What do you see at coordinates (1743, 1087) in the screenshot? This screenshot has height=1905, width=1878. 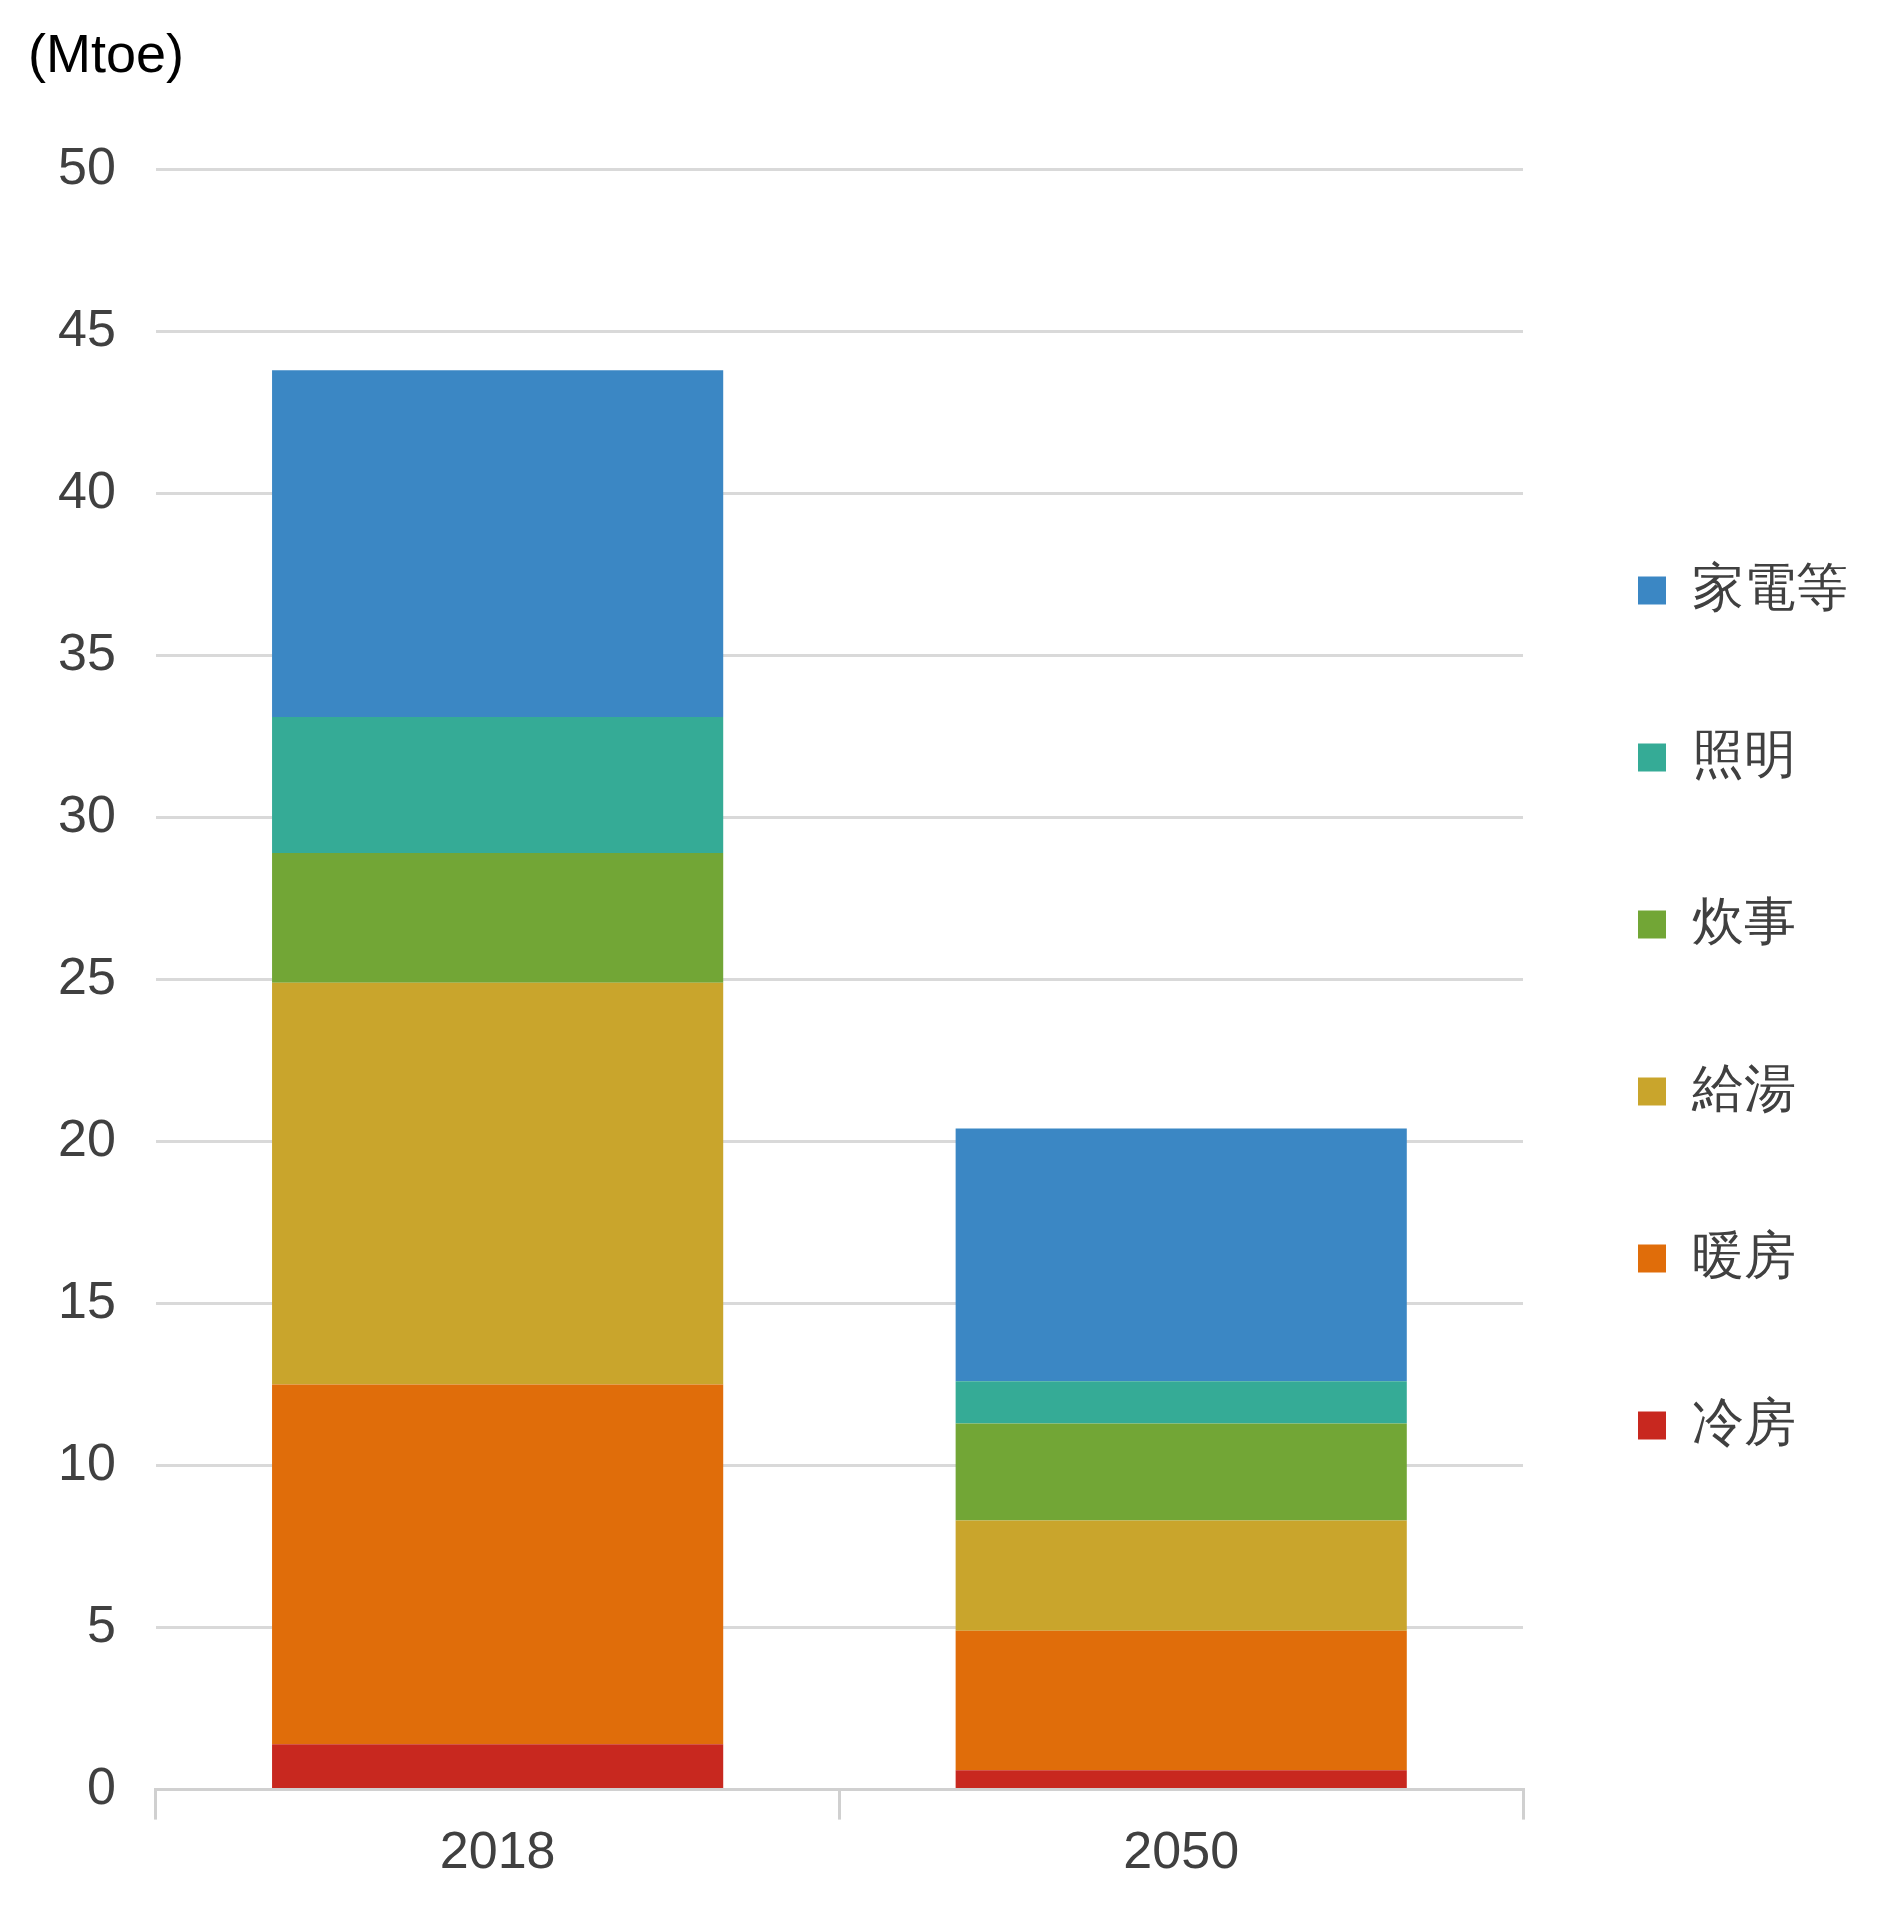 I see `legend-label: 給湯` at bounding box center [1743, 1087].